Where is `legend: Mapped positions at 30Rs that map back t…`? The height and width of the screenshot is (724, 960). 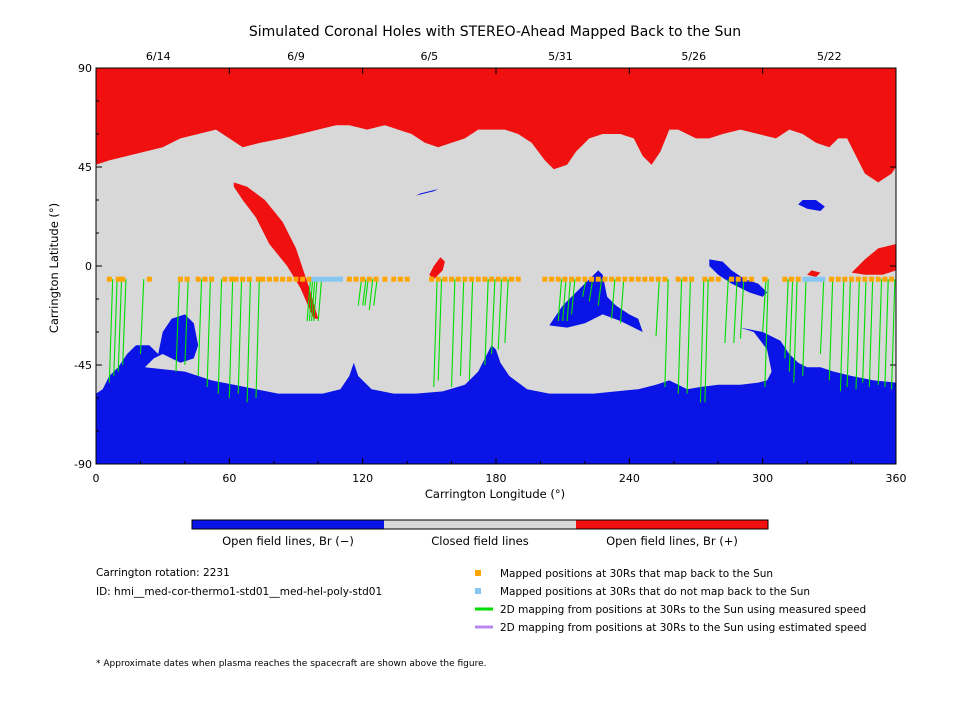 legend: Mapped positions at 30Rs that map back t… is located at coordinates (671, 601).